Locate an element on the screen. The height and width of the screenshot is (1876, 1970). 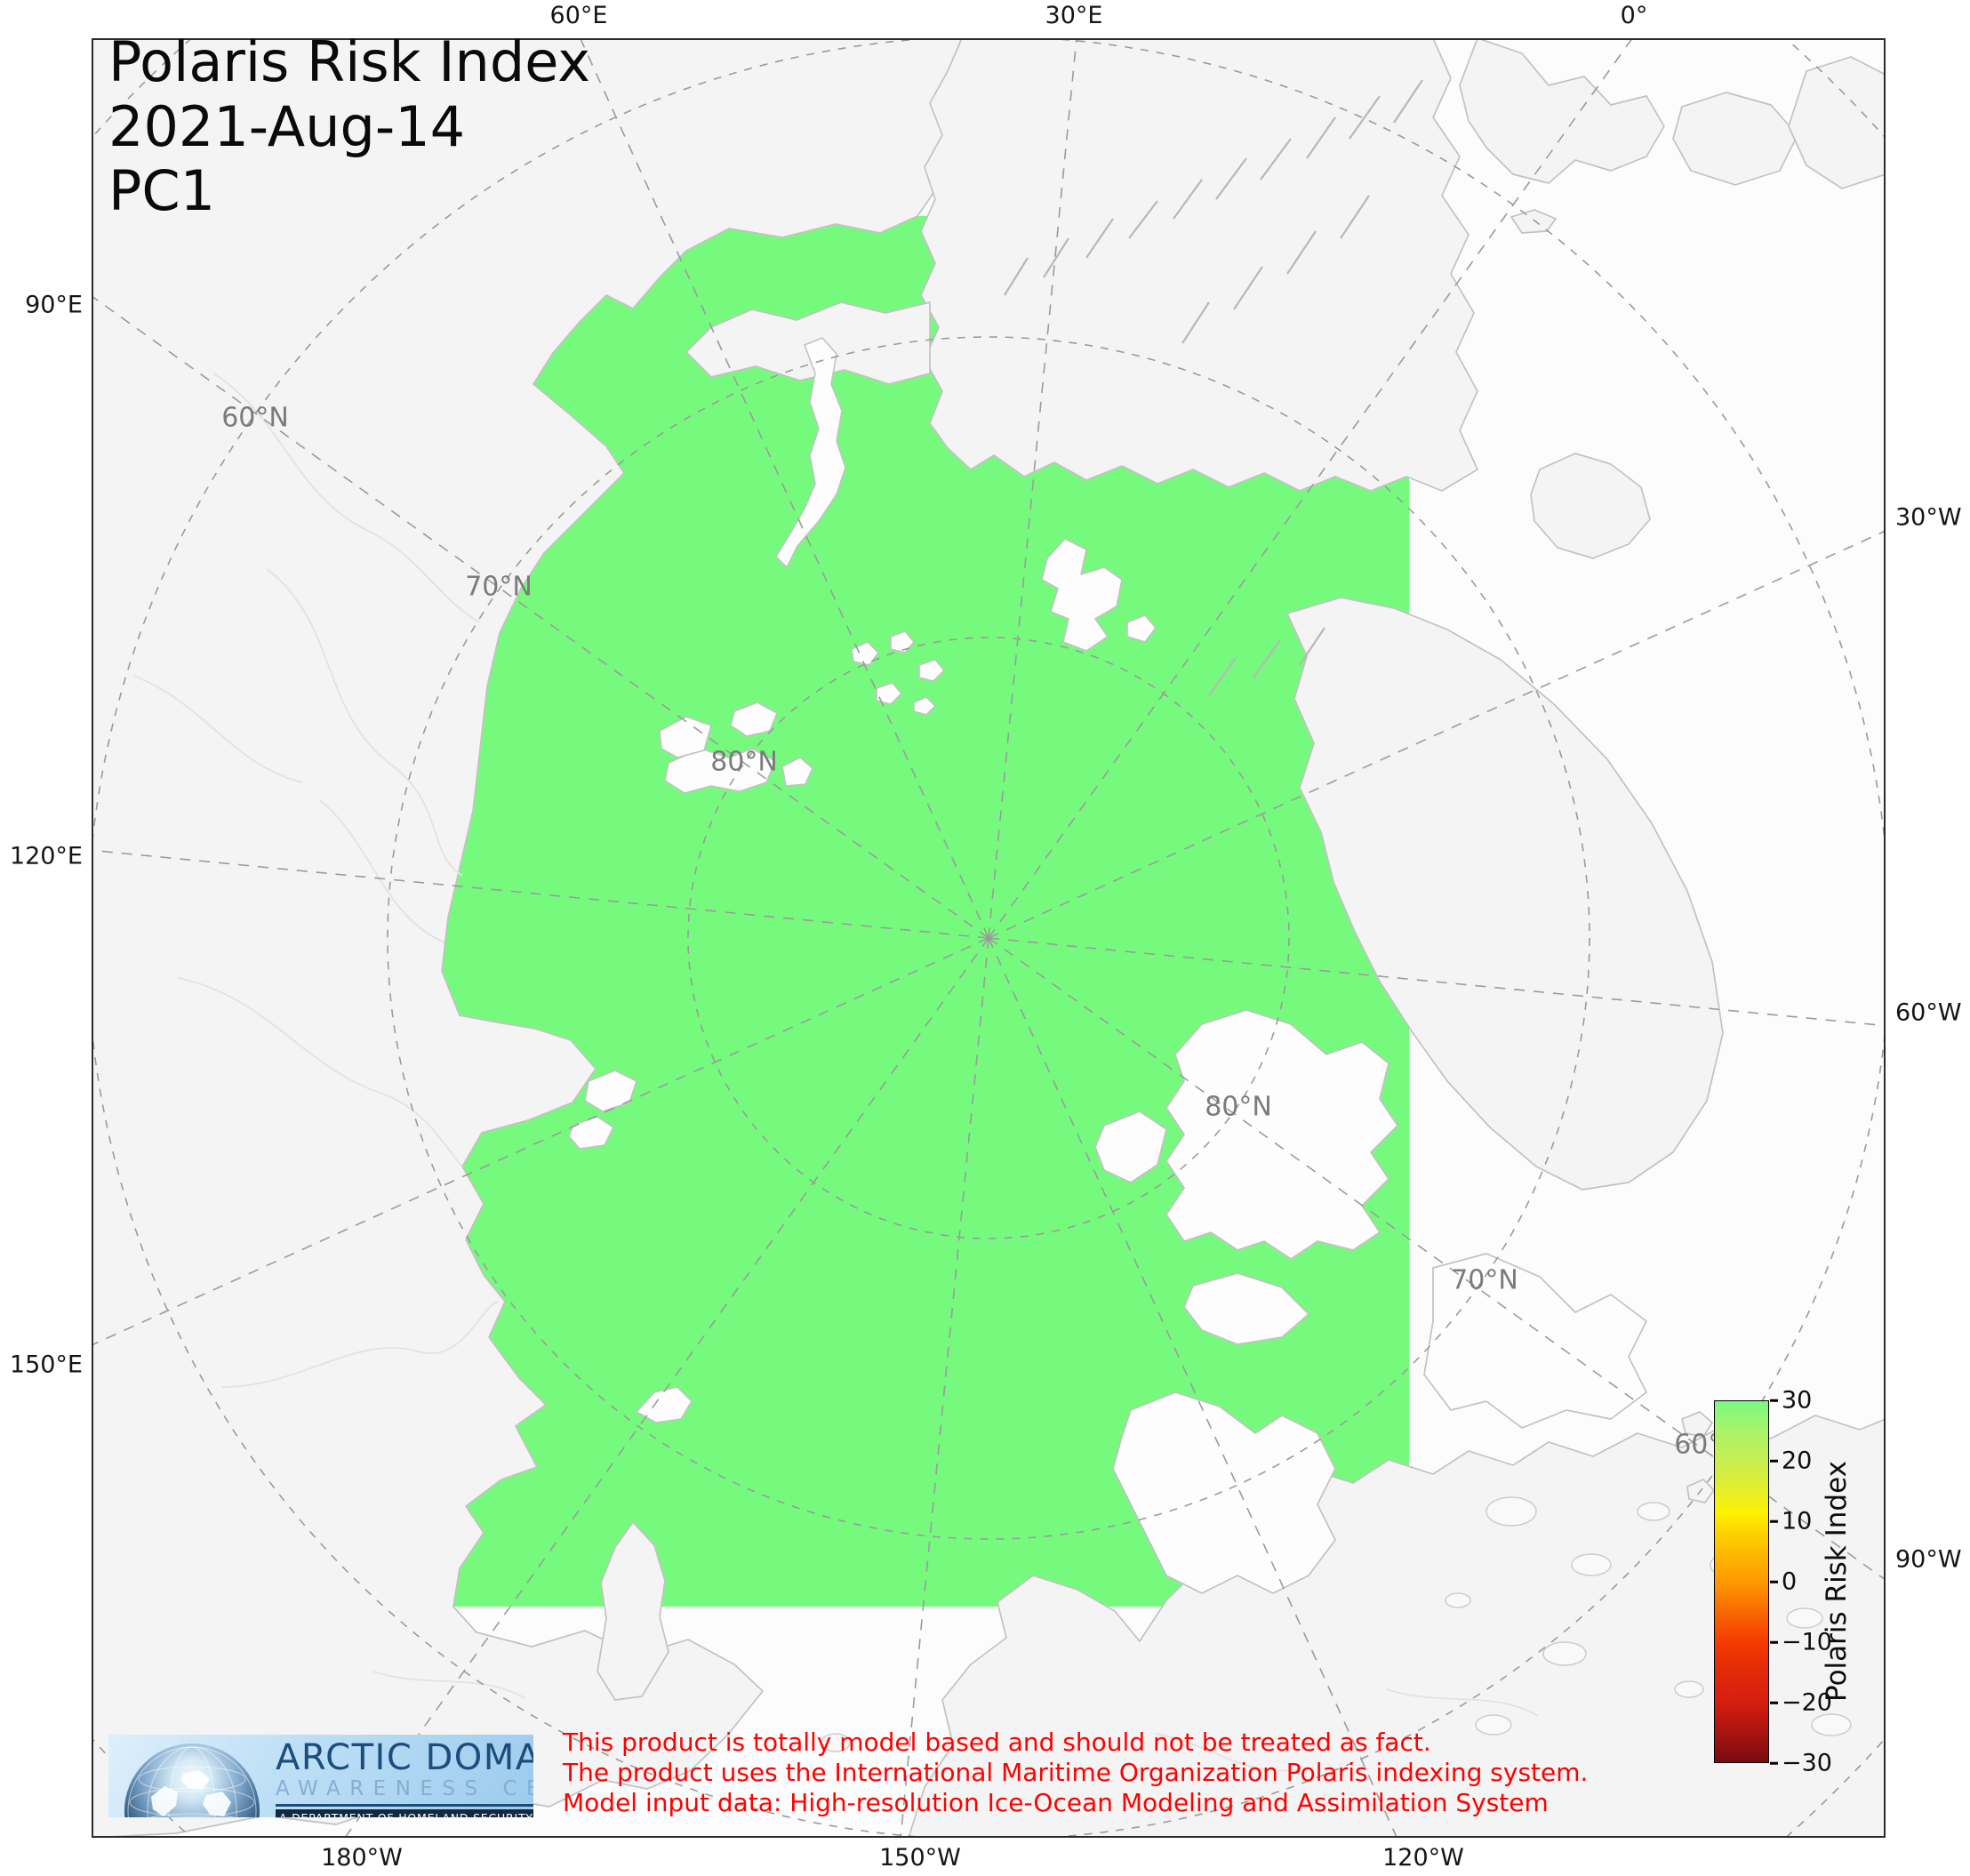
latitude-label-60n-nw: 60°N is located at coordinates (255, 418).